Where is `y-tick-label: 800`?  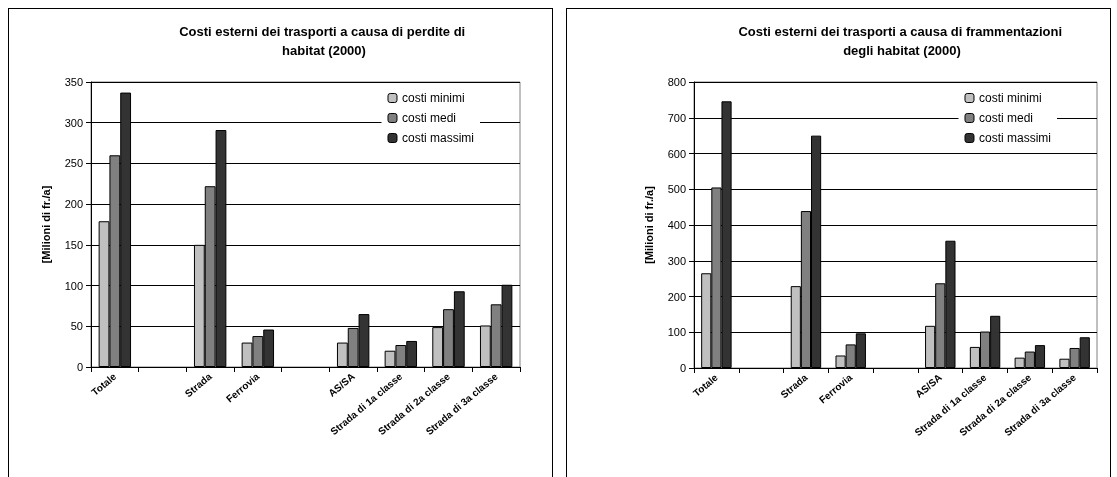
y-tick-label: 800 is located at coordinates (676, 82).